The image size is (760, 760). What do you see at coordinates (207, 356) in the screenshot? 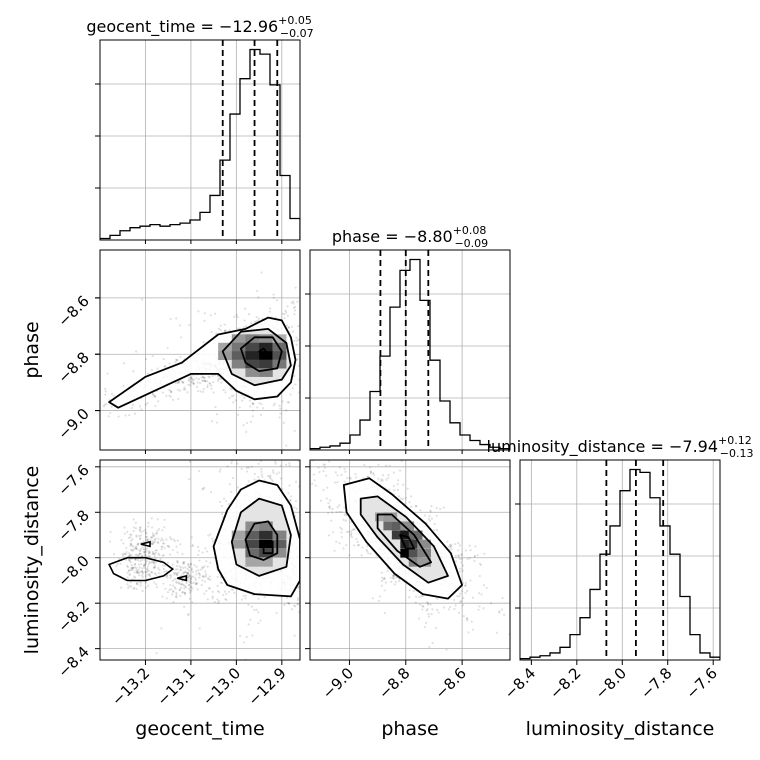
I see `pair-panel-geocent_time-phase` at bounding box center [207, 356].